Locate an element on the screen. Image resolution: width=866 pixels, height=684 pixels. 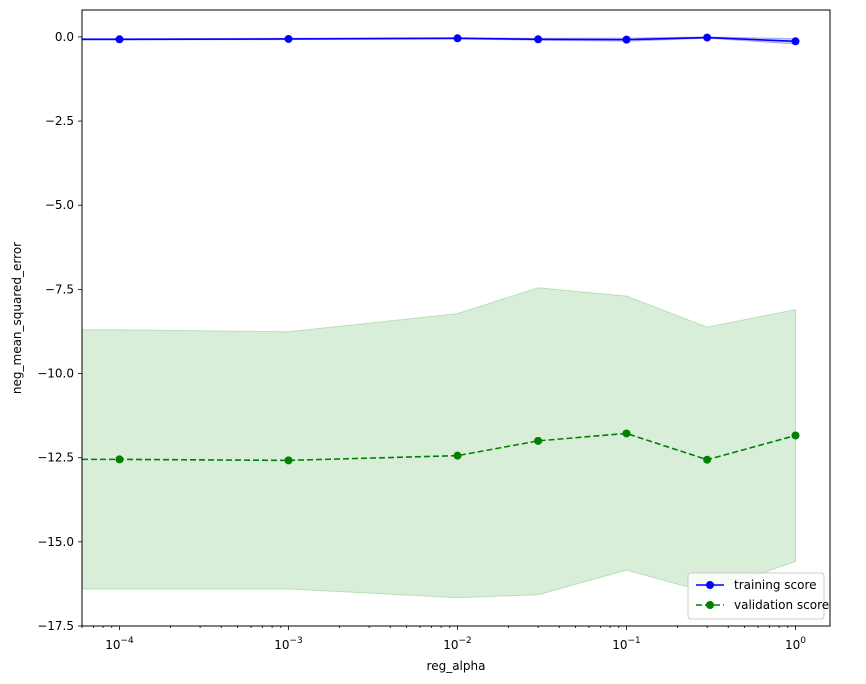
y-tick-label: 0.0 is located at coordinates (64, 37).